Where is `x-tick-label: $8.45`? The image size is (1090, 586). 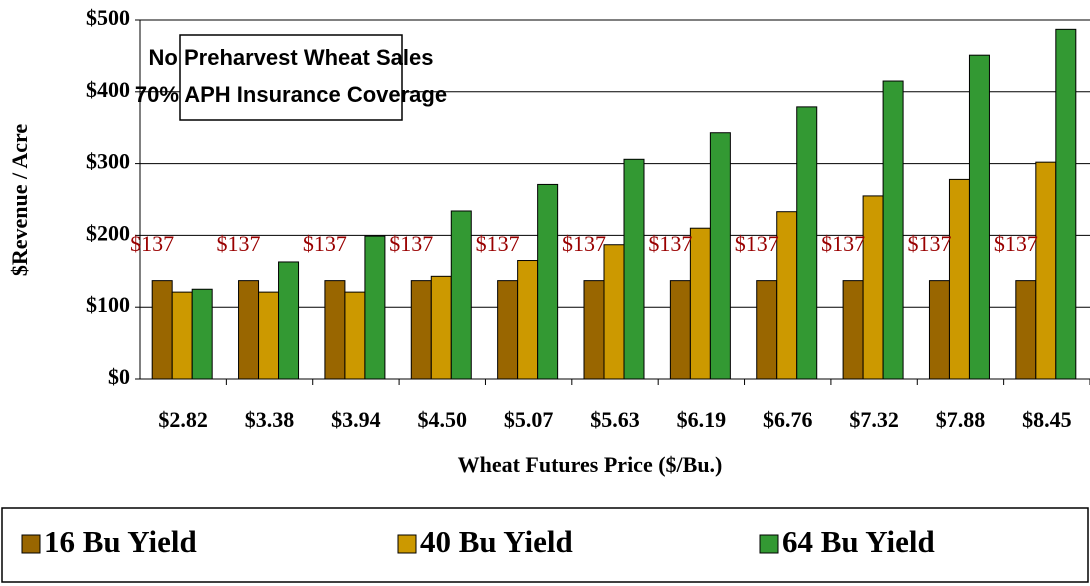 x-tick-label: $8.45 is located at coordinates (1047, 419).